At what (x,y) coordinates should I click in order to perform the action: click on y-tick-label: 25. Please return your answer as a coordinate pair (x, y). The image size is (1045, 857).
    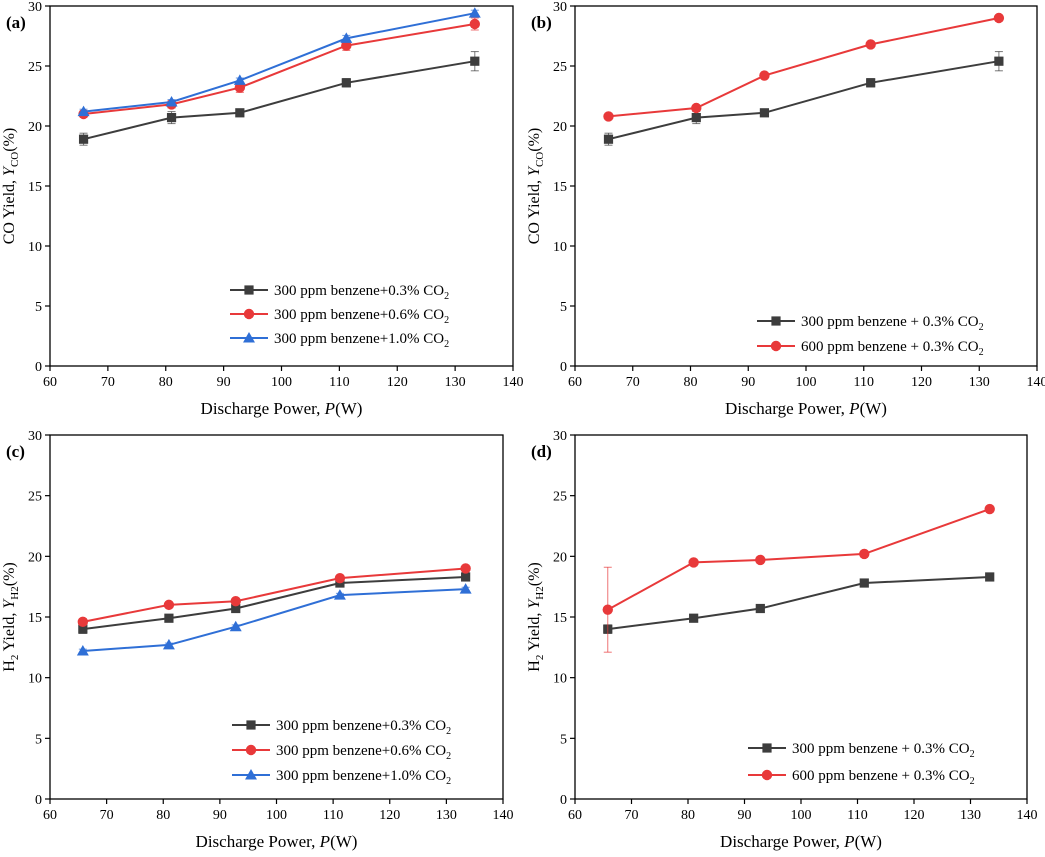
    Looking at the image, I should click on (35, 497).